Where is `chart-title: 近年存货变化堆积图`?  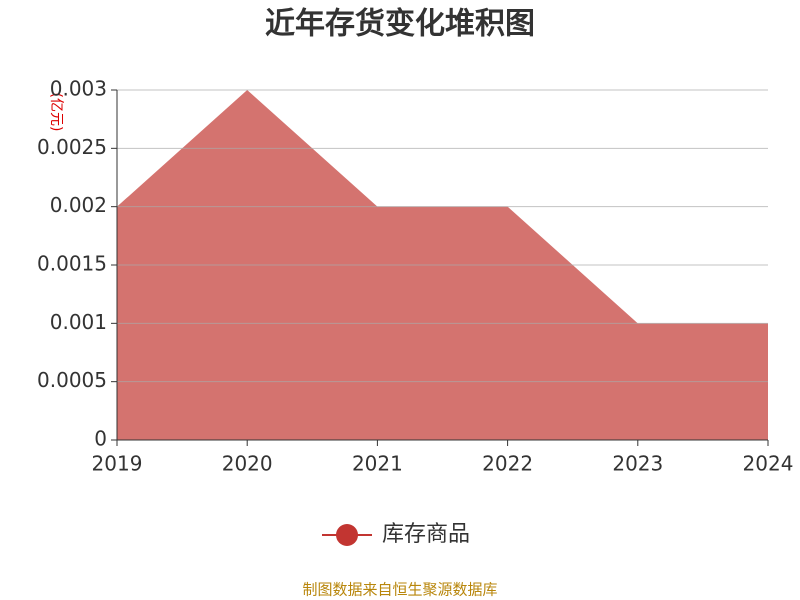
chart-title: 近年存货变化堆积图 is located at coordinates (400, 24).